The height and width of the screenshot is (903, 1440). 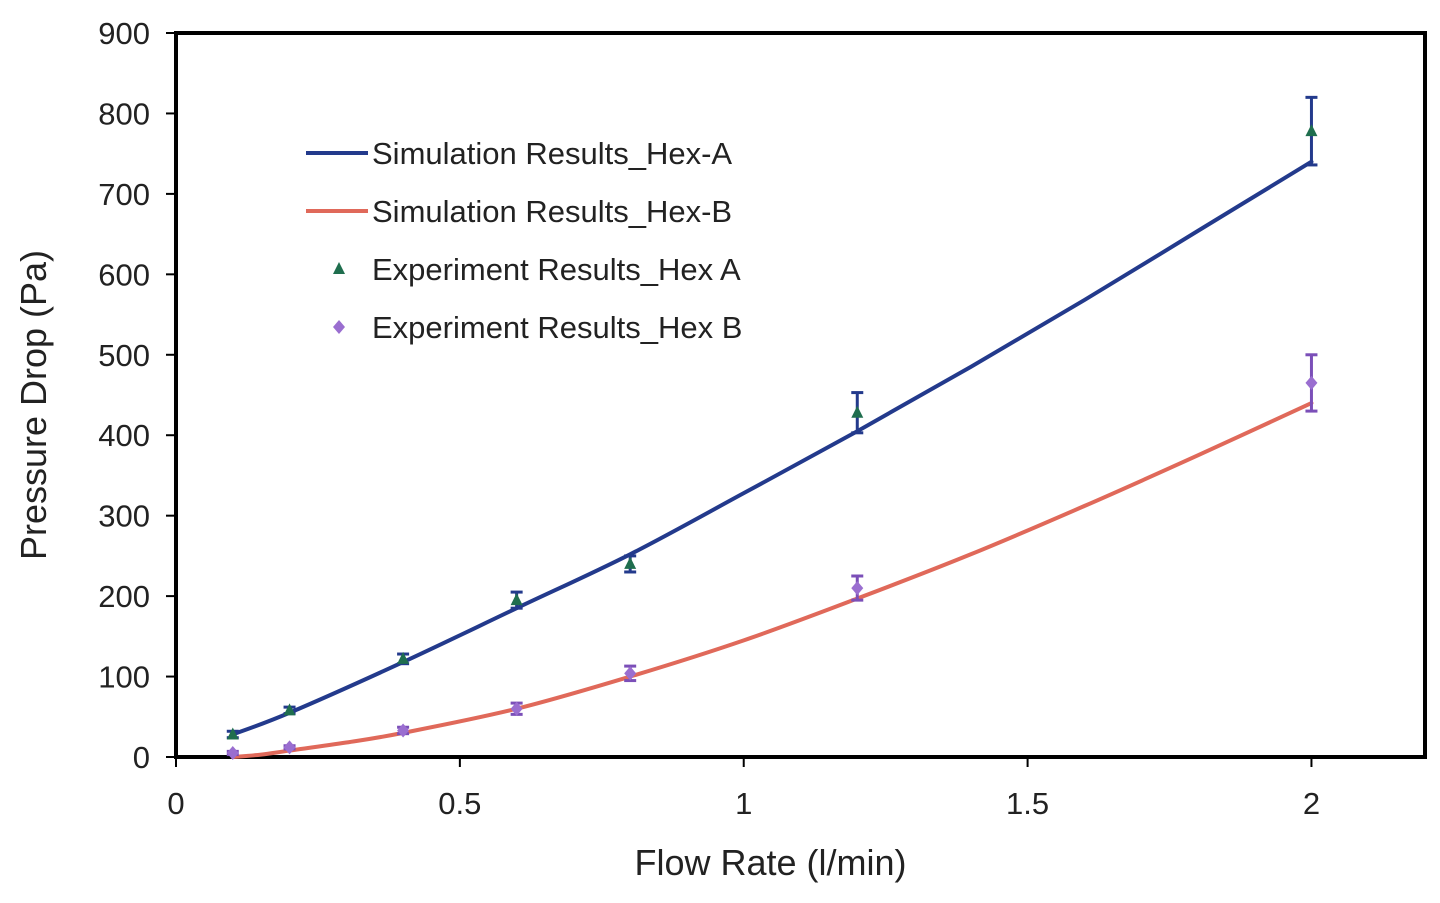 What do you see at coordinates (124, 596) in the screenshot?
I see `y-tick-label: 200` at bounding box center [124, 596].